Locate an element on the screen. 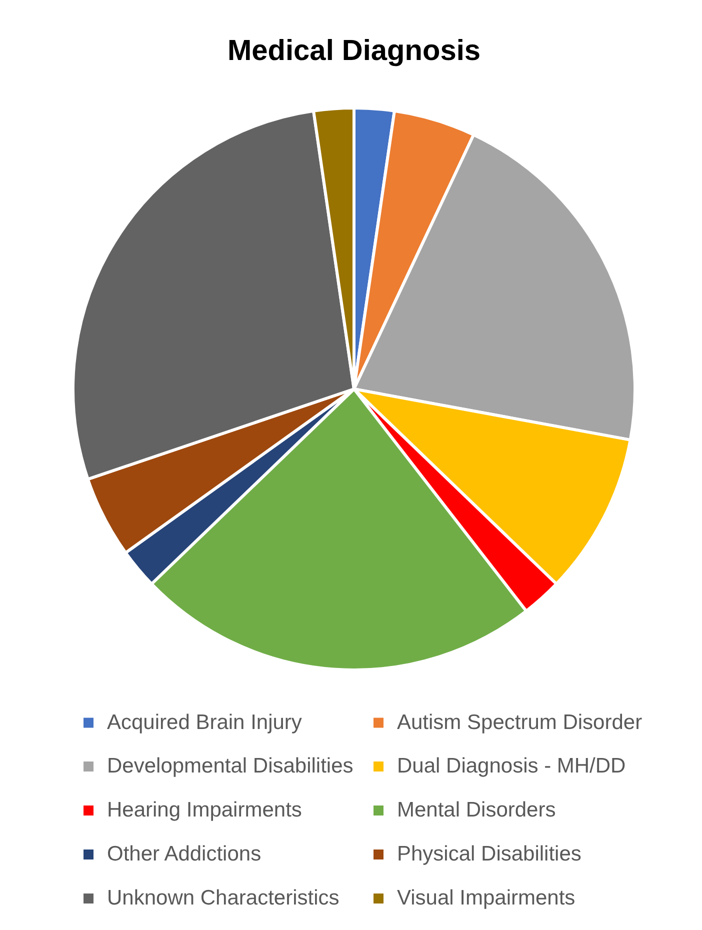 Image resolution: width=702 pixels, height=930 pixels. legend-label: Hearing Impairments is located at coordinates (204, 810).